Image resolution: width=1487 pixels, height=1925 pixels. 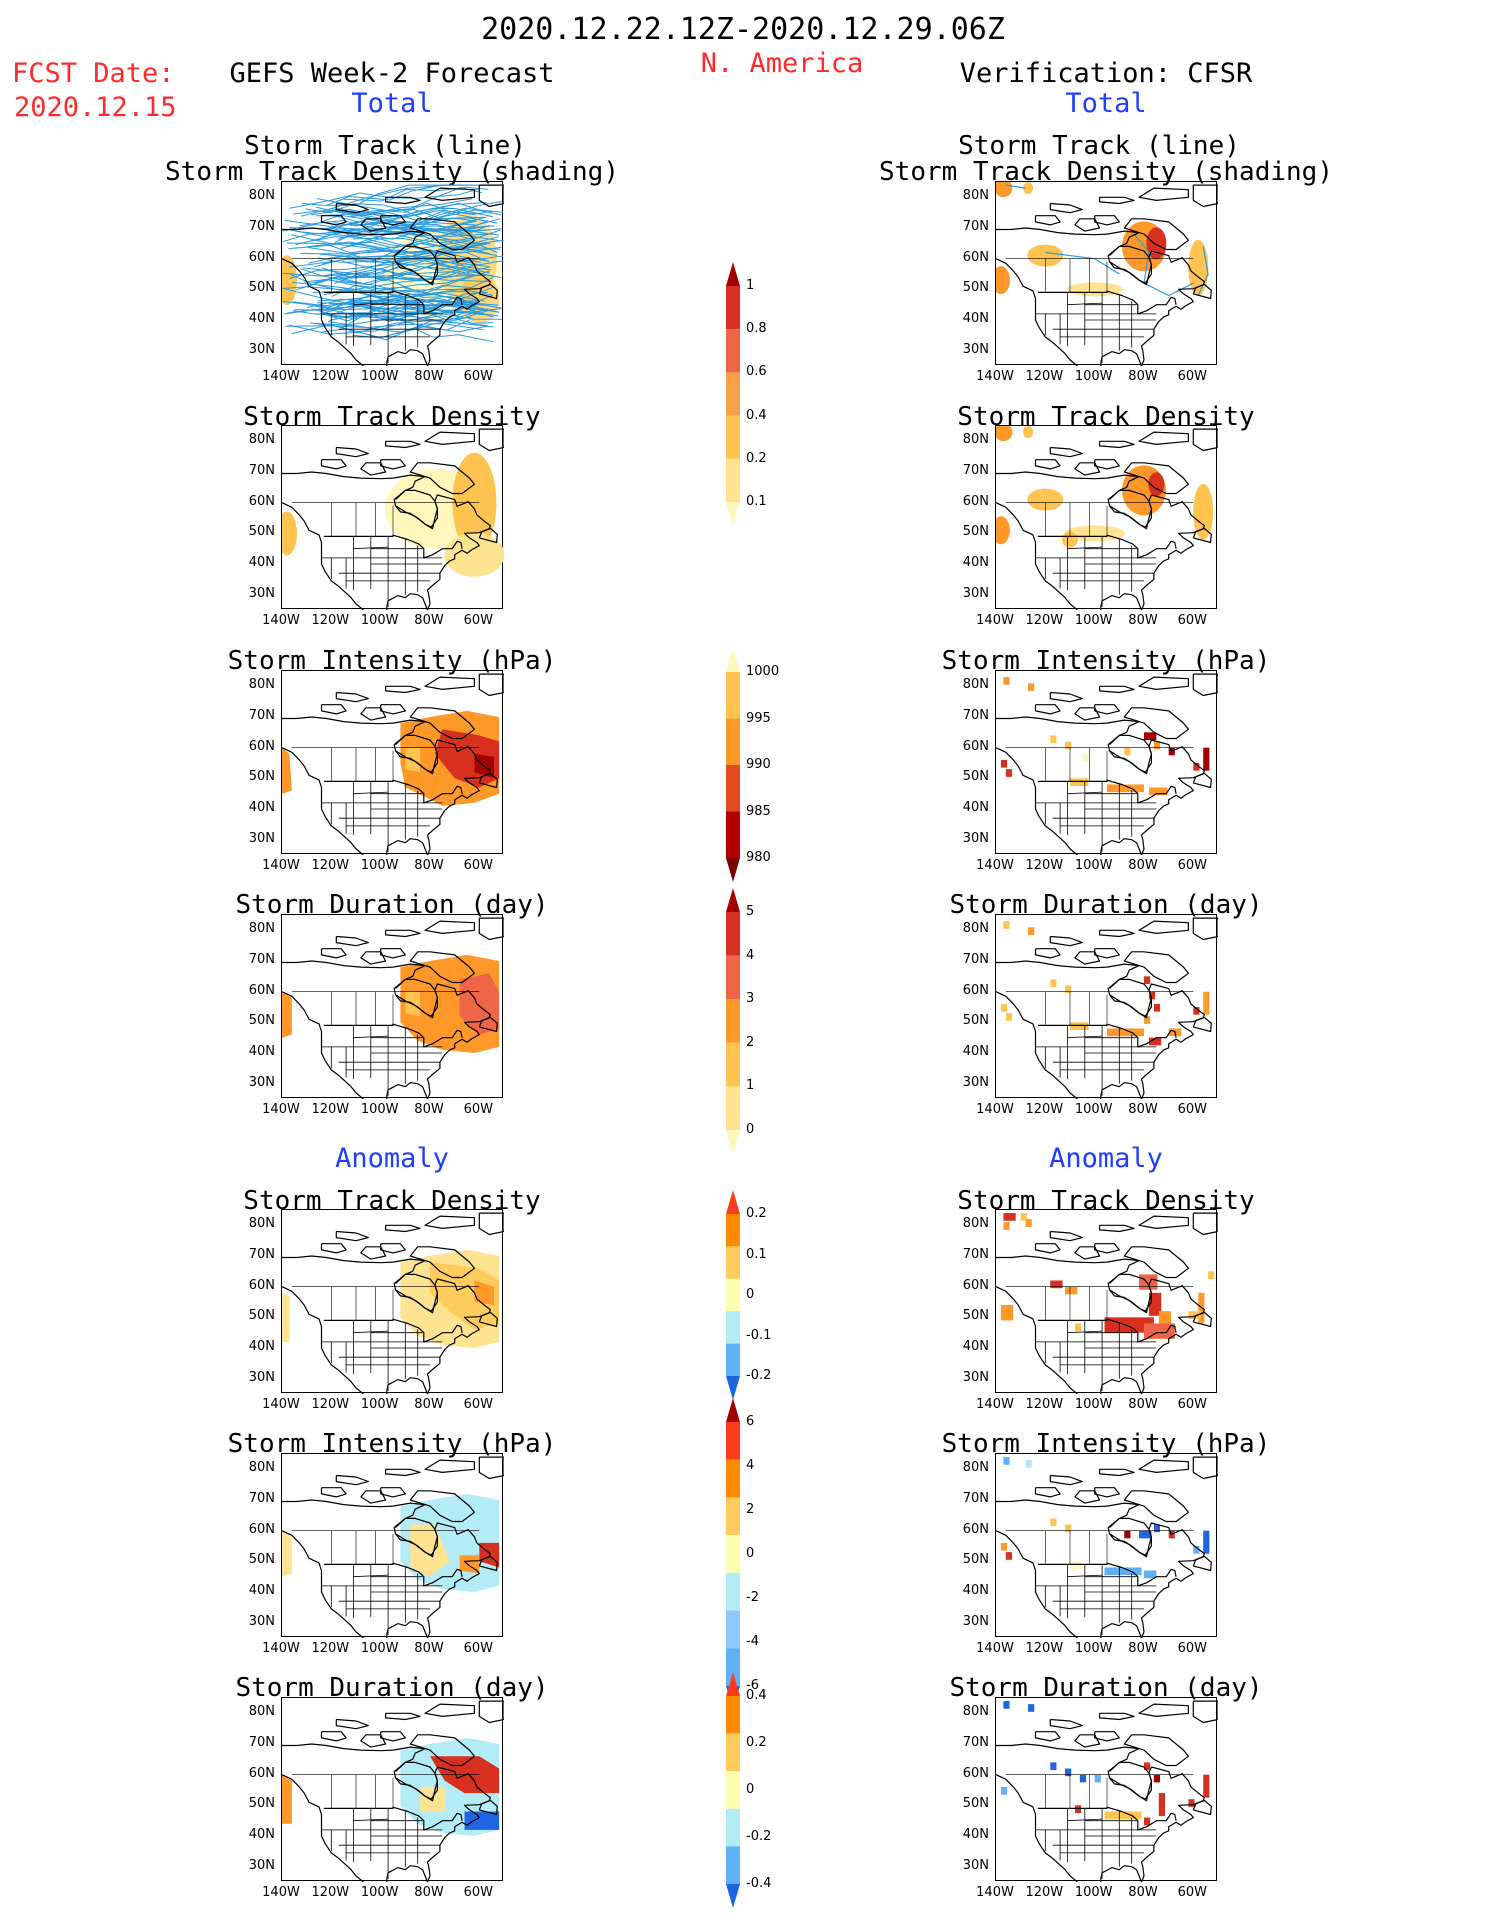 What do you see at coordinates (1105, 1518) in the screenshot?
I see `intensity-anom-cells` at bounding box center [1105, 1518].